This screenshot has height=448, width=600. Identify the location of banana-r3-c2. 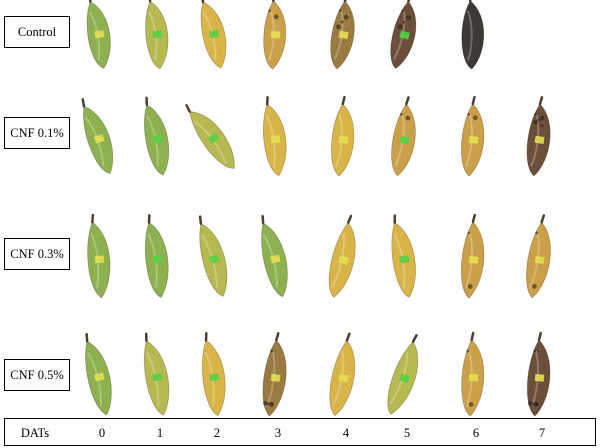
(213, 374).